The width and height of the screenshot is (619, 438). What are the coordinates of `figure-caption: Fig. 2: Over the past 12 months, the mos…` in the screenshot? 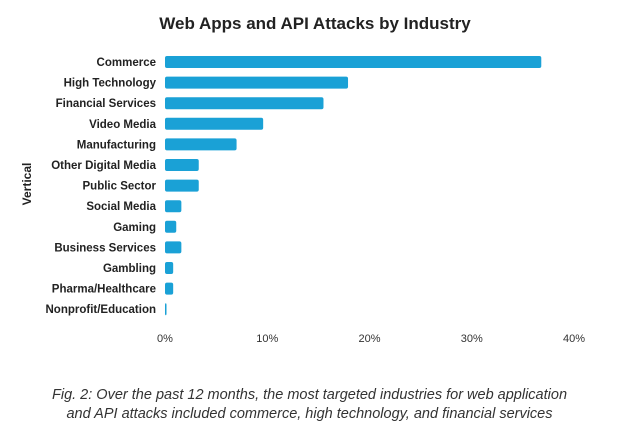 It's located at (309, 405).